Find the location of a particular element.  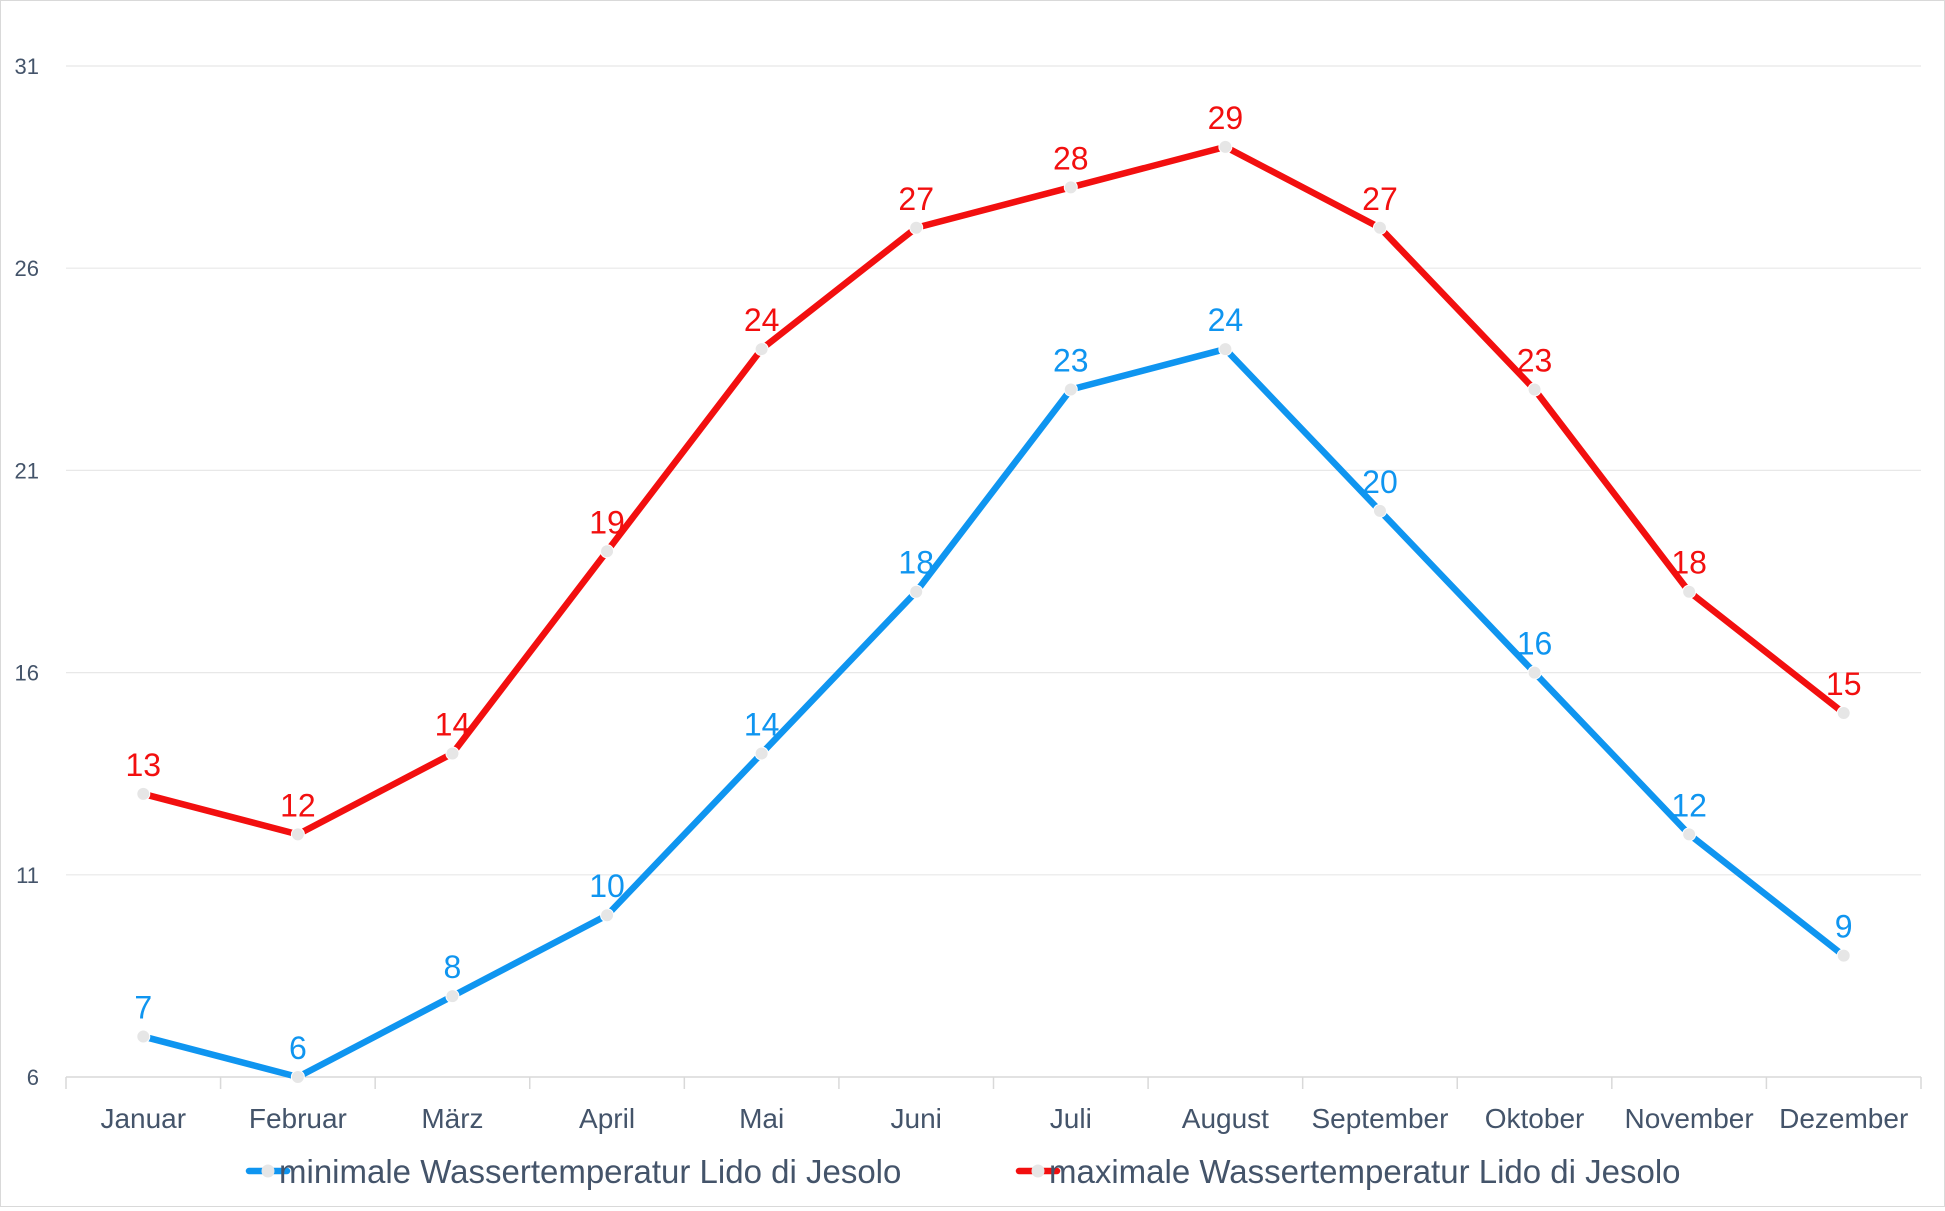

x-tick-label: Februar is located at coordinates (298, 1118).